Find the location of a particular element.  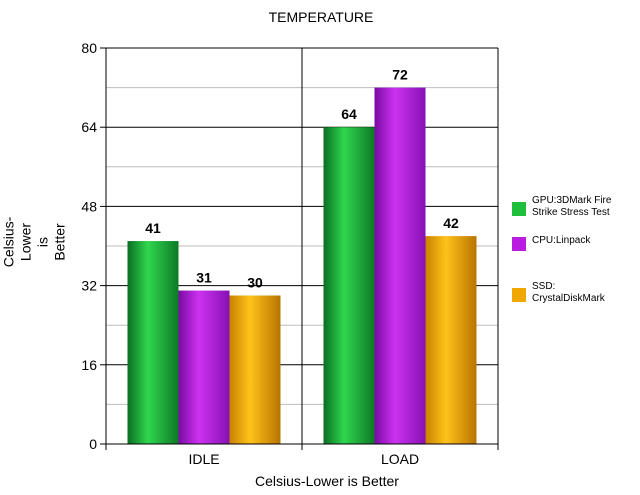

data-label: 72 is located at coordinates (400, 75).